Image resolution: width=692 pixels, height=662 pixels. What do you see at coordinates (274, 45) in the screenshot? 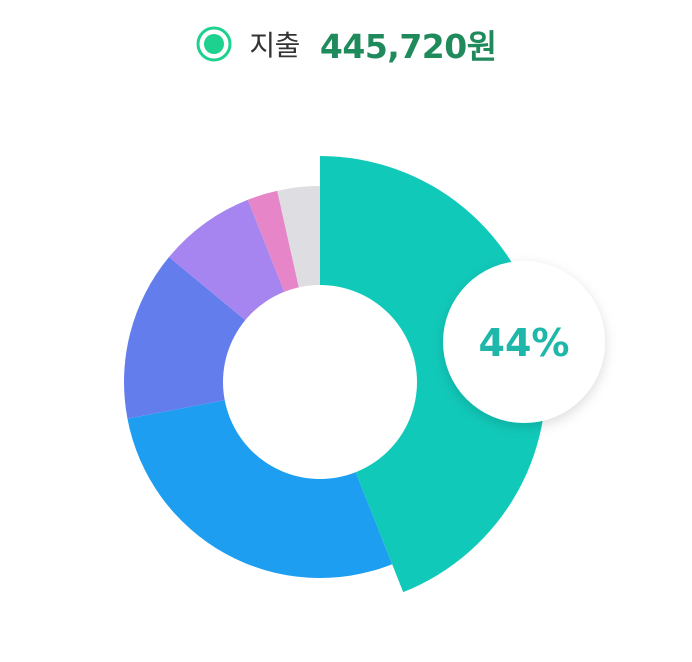
I see `expense-label: 지출` at bounding box center [274, 45].